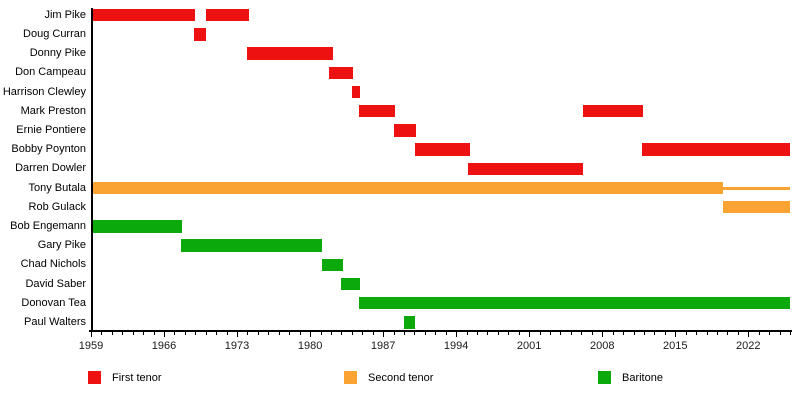  Describe the element at coordinates (748, 346) in the screenshot. I see `x-tick-label-2022: 2022` at that location.